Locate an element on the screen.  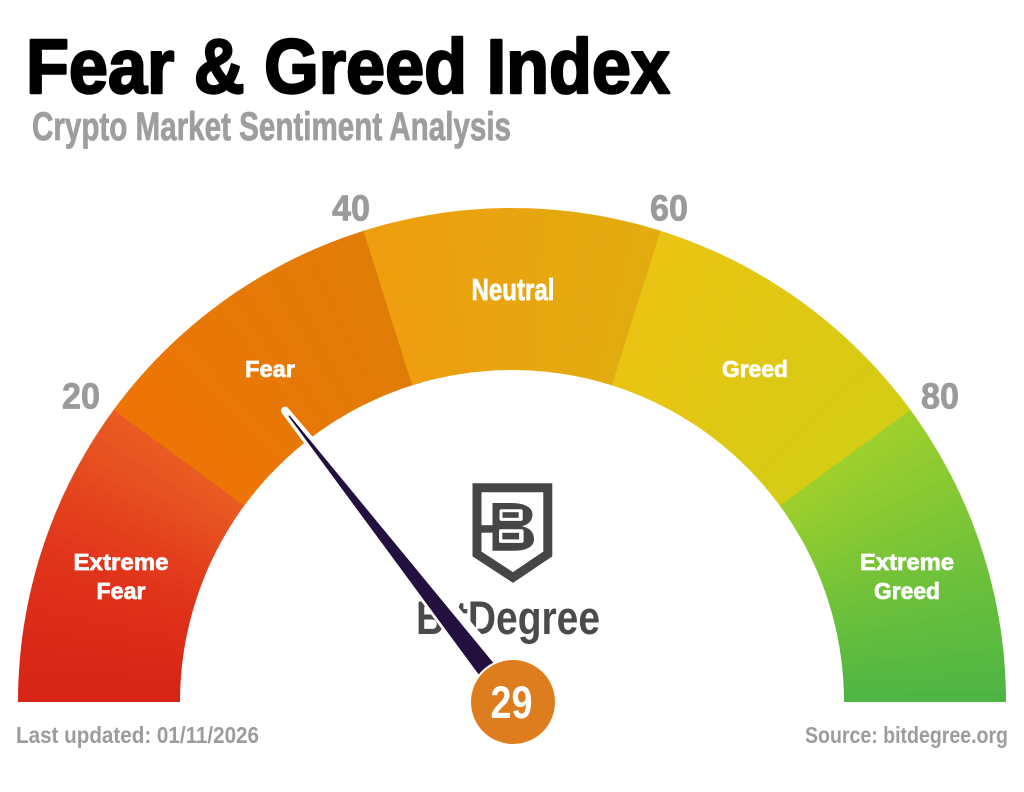
svg-text: 29 is located at coordinates (512, 702).